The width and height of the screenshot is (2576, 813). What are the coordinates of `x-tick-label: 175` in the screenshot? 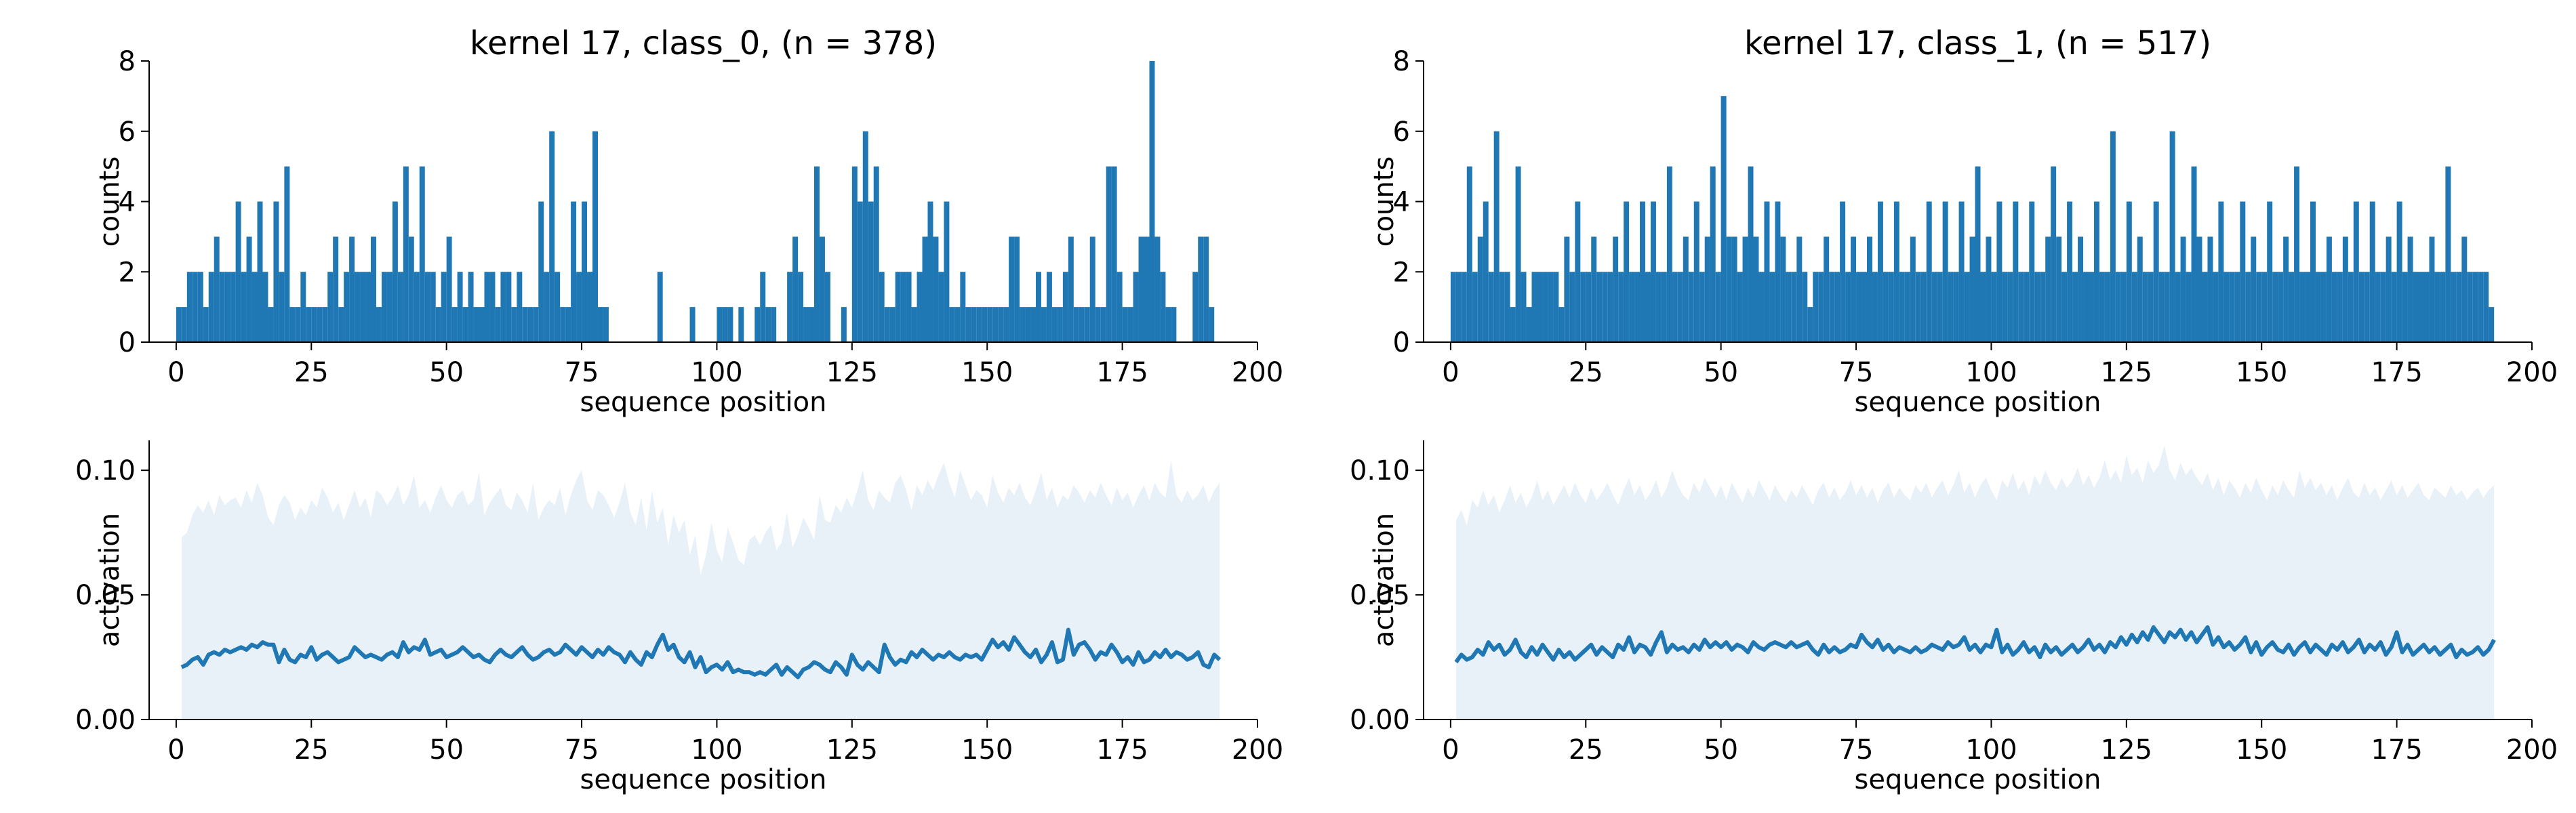 It's located at (2396, 750).